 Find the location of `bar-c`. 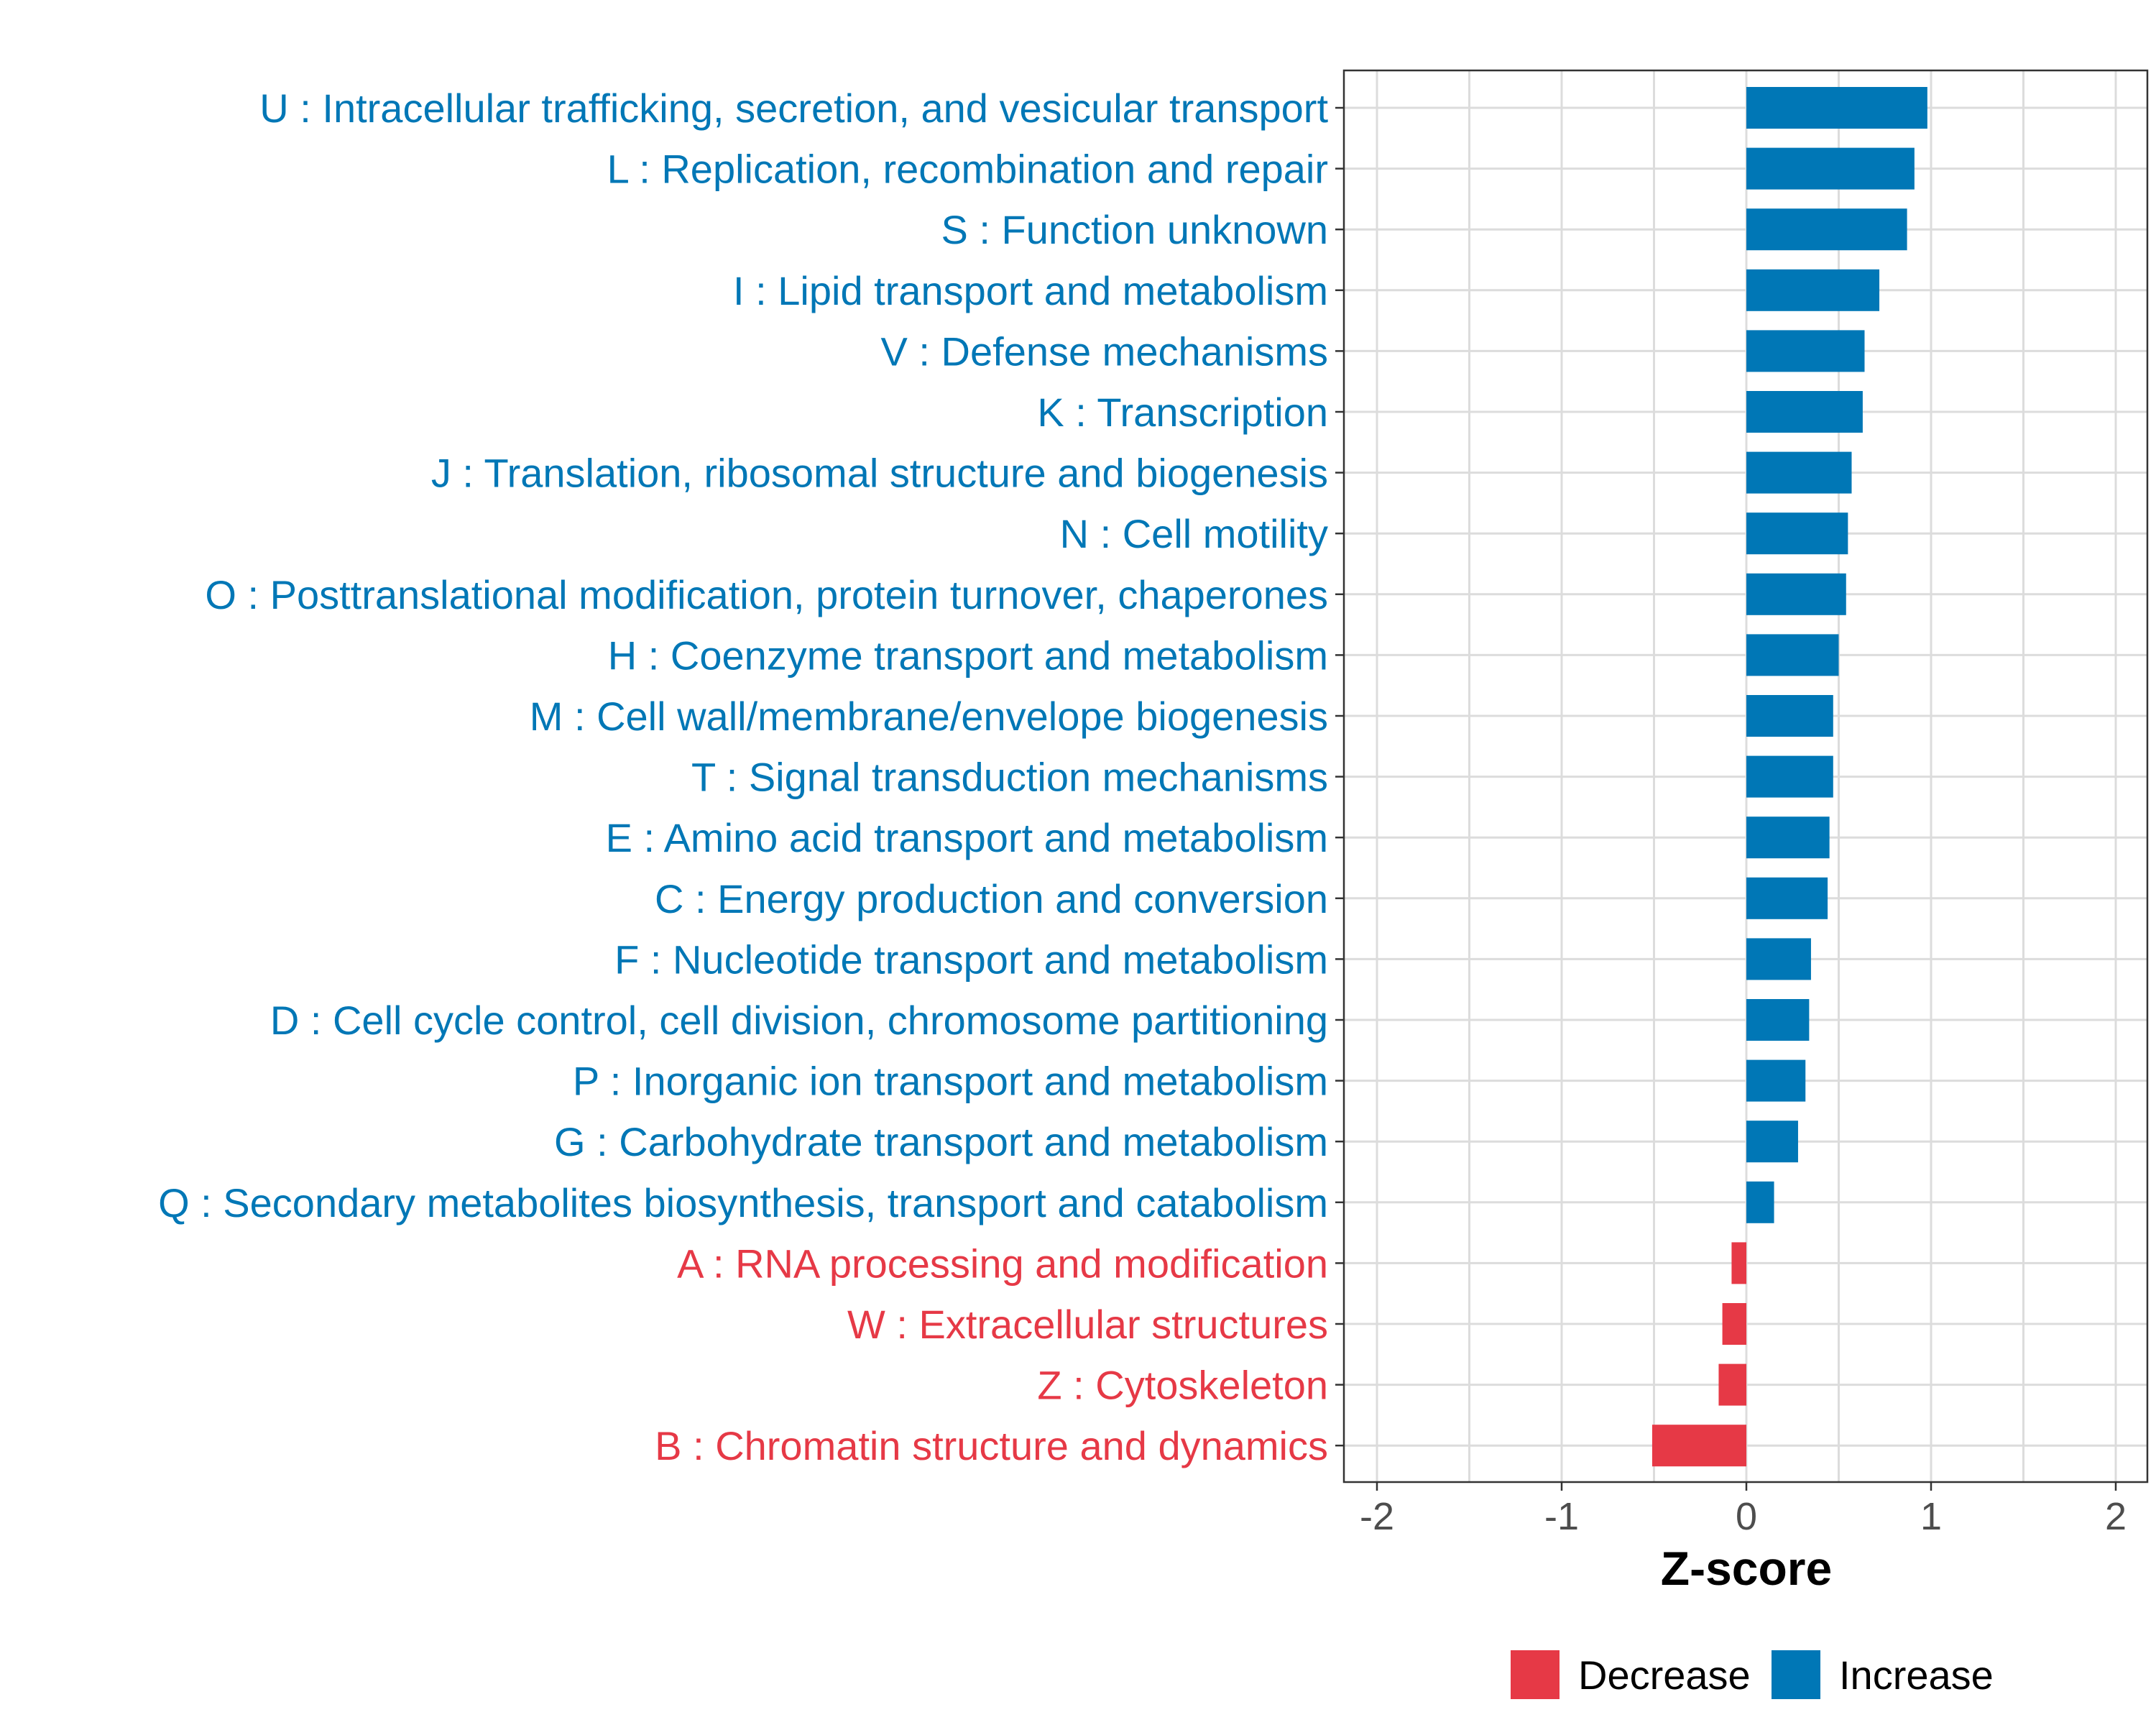

bar-c is located at coordinates (1787, 898).